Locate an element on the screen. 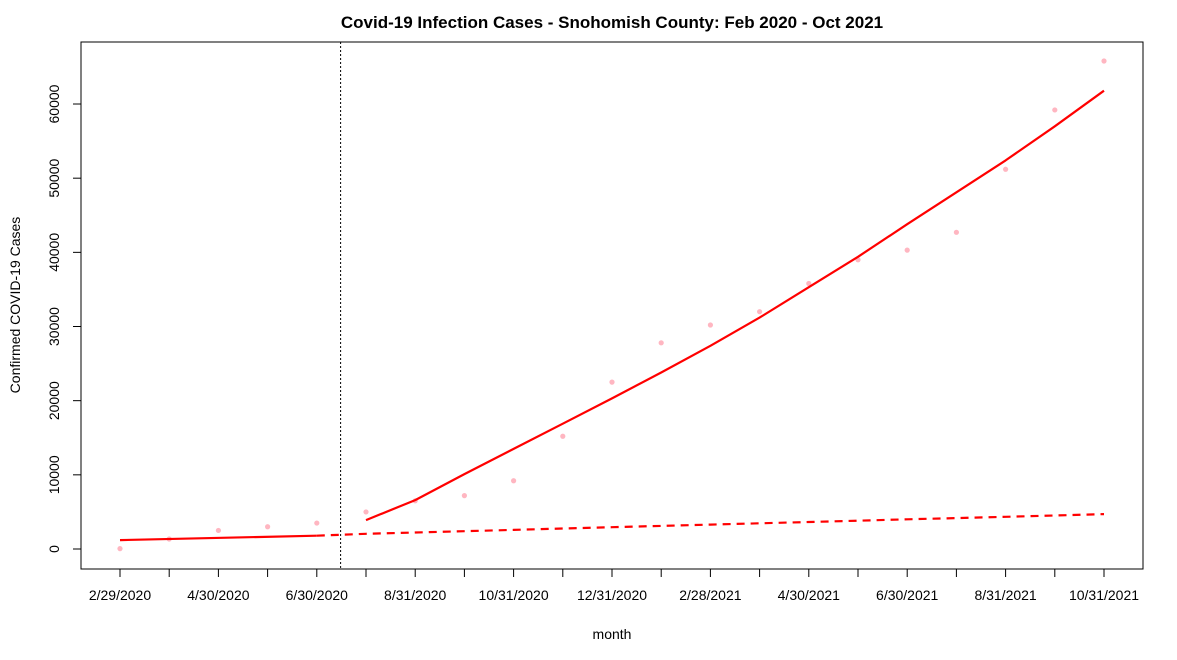 The image size is (1177, 660). y-tick-label: 40000 is located at coordinates (54, 252).